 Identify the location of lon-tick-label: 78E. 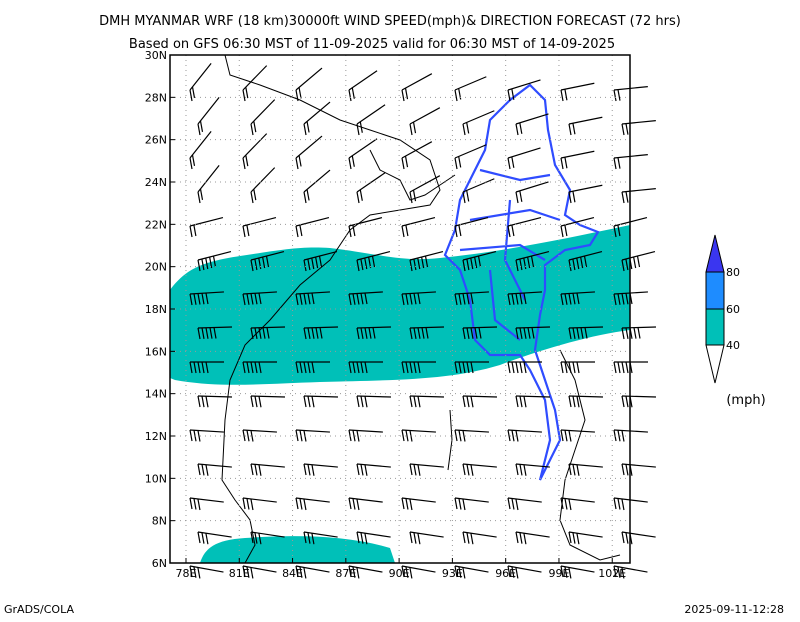
(186, 573).